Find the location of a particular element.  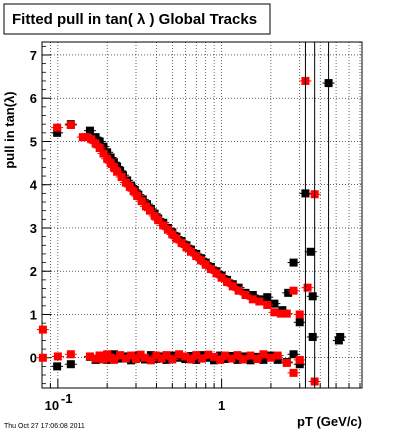

y-tick-label: 2 is located at coordinates (33, 271).